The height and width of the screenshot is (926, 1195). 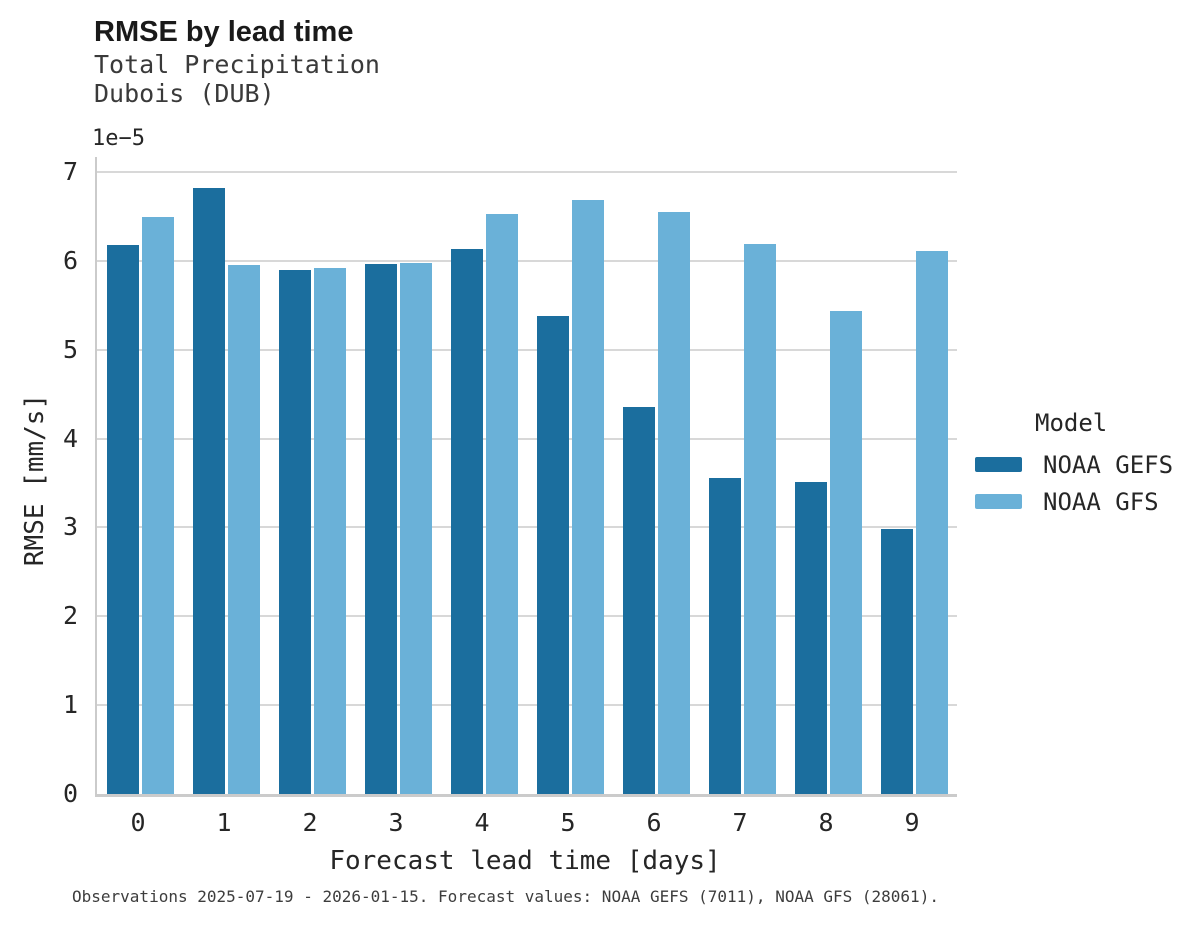 What do you see at coordinates (1071, 423) in the screenshot?
I see `legend-title: Model` at bounding box center [1071, 423].